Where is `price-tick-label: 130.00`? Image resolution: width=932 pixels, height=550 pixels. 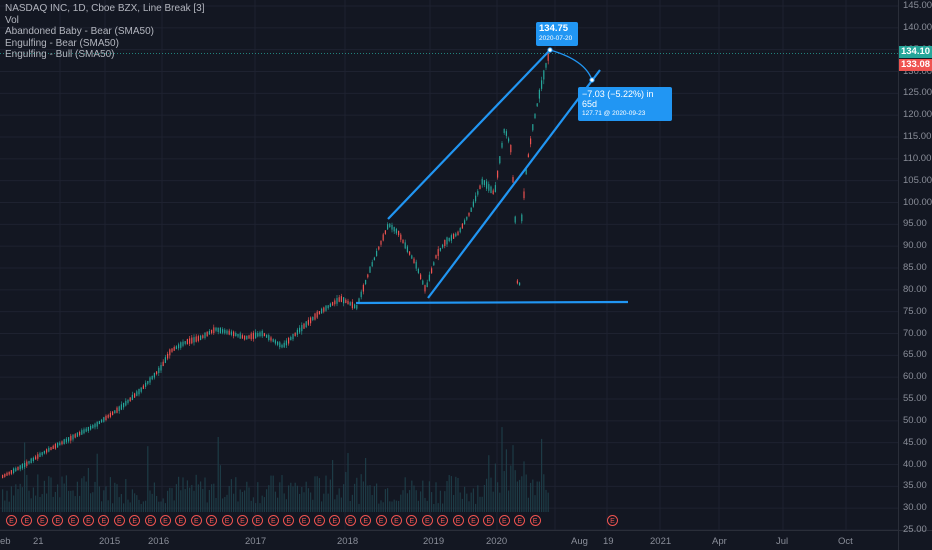 price-tick-label: 130.00 is located at coordinates (917, 71).